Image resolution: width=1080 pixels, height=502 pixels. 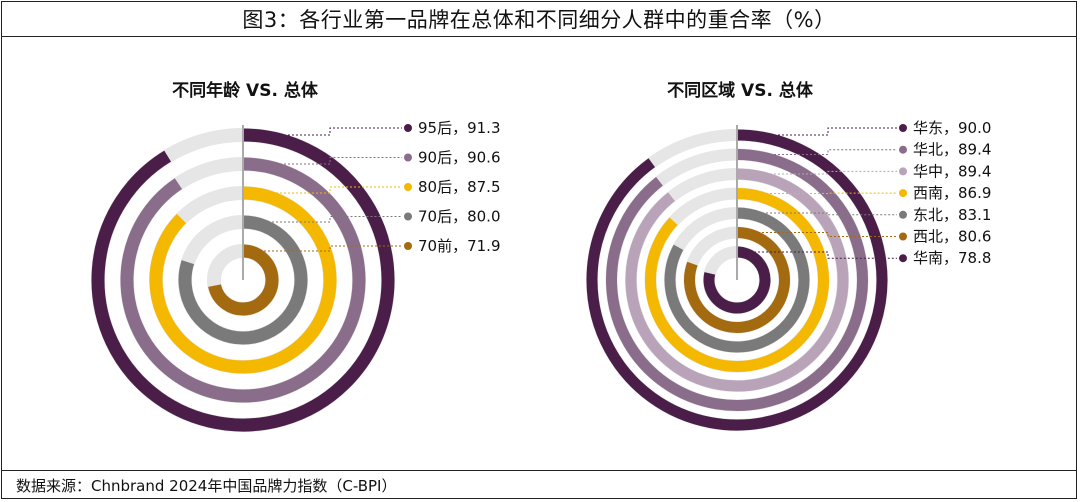 I want to click on age-label-70后: 70后，80.0, so click(x=459, y=217).